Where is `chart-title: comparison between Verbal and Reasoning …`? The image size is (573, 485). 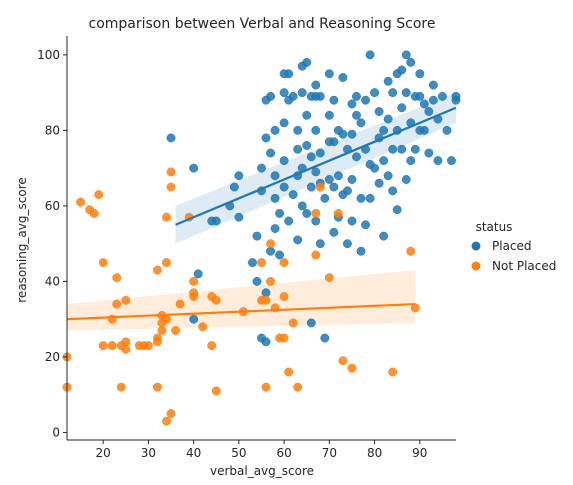 chart-title: comparison between Verbal and Reasoning … is located at coordinates (262, 24).